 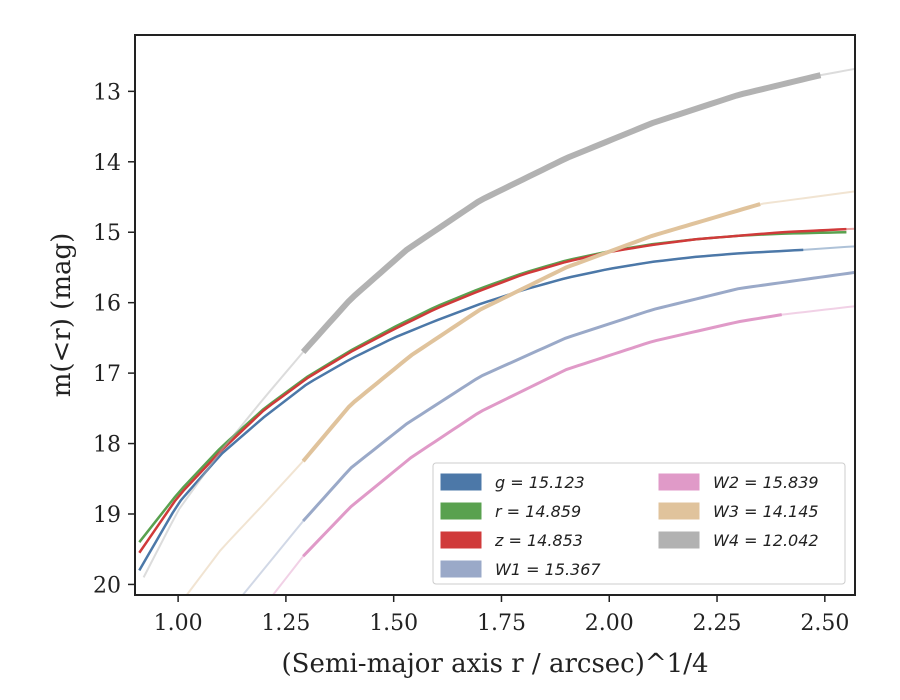 I want to click on legend-entry: W1 = 15.367, so click(x=520, y=569).